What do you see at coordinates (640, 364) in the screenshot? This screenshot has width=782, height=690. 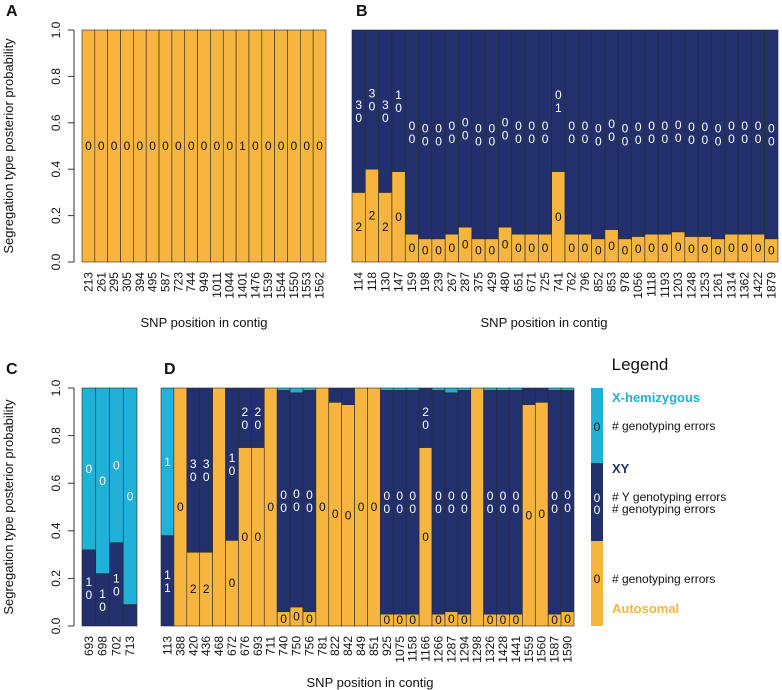 I see `legend-title: Legend` at bounding box center [640, 364].